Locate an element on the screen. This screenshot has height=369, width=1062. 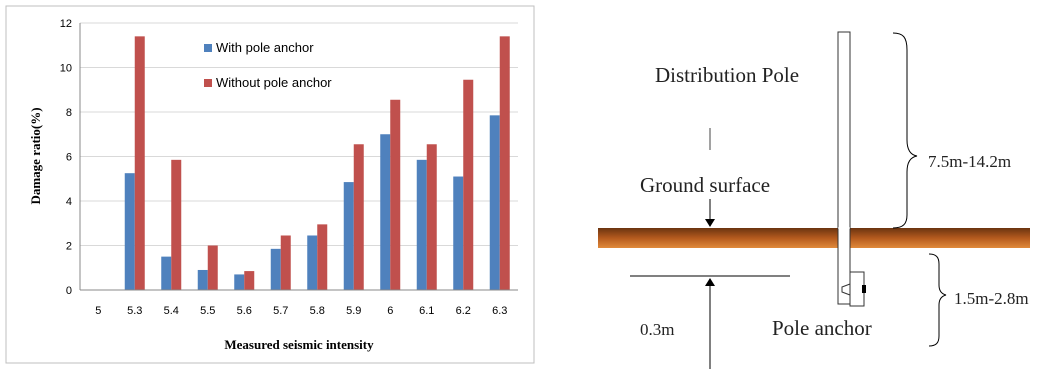
x-tick-label: 5 is located at coordinates (98, 311).